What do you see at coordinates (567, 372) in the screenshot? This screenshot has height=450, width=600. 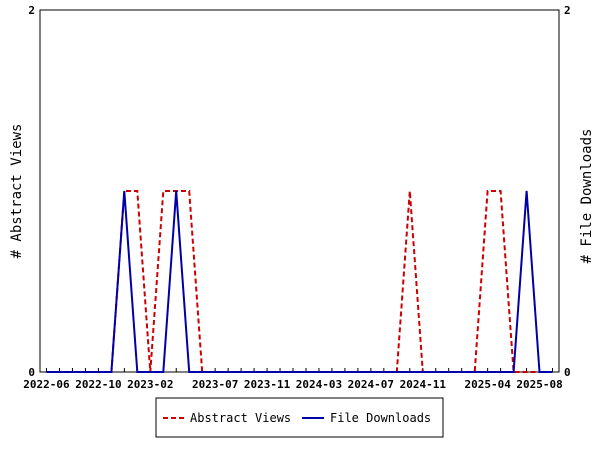 I see `y-right-tick-min: 0` at bounding box center [567, 372].